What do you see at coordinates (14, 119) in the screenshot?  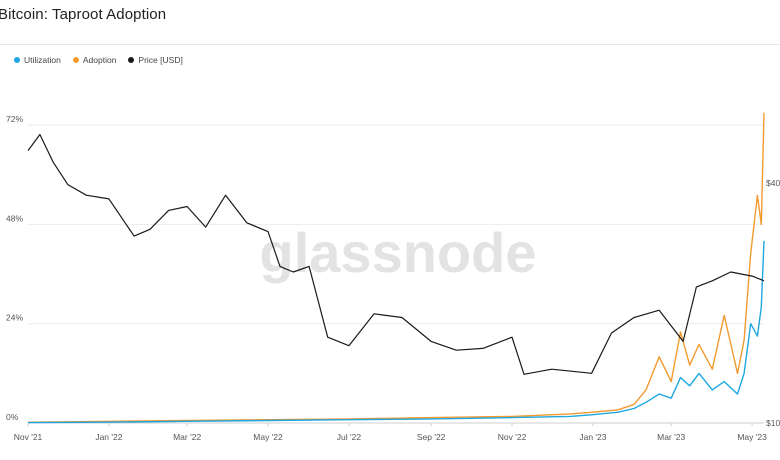 I see `y-tick-label: 72%` at bounding box center [14, 119].